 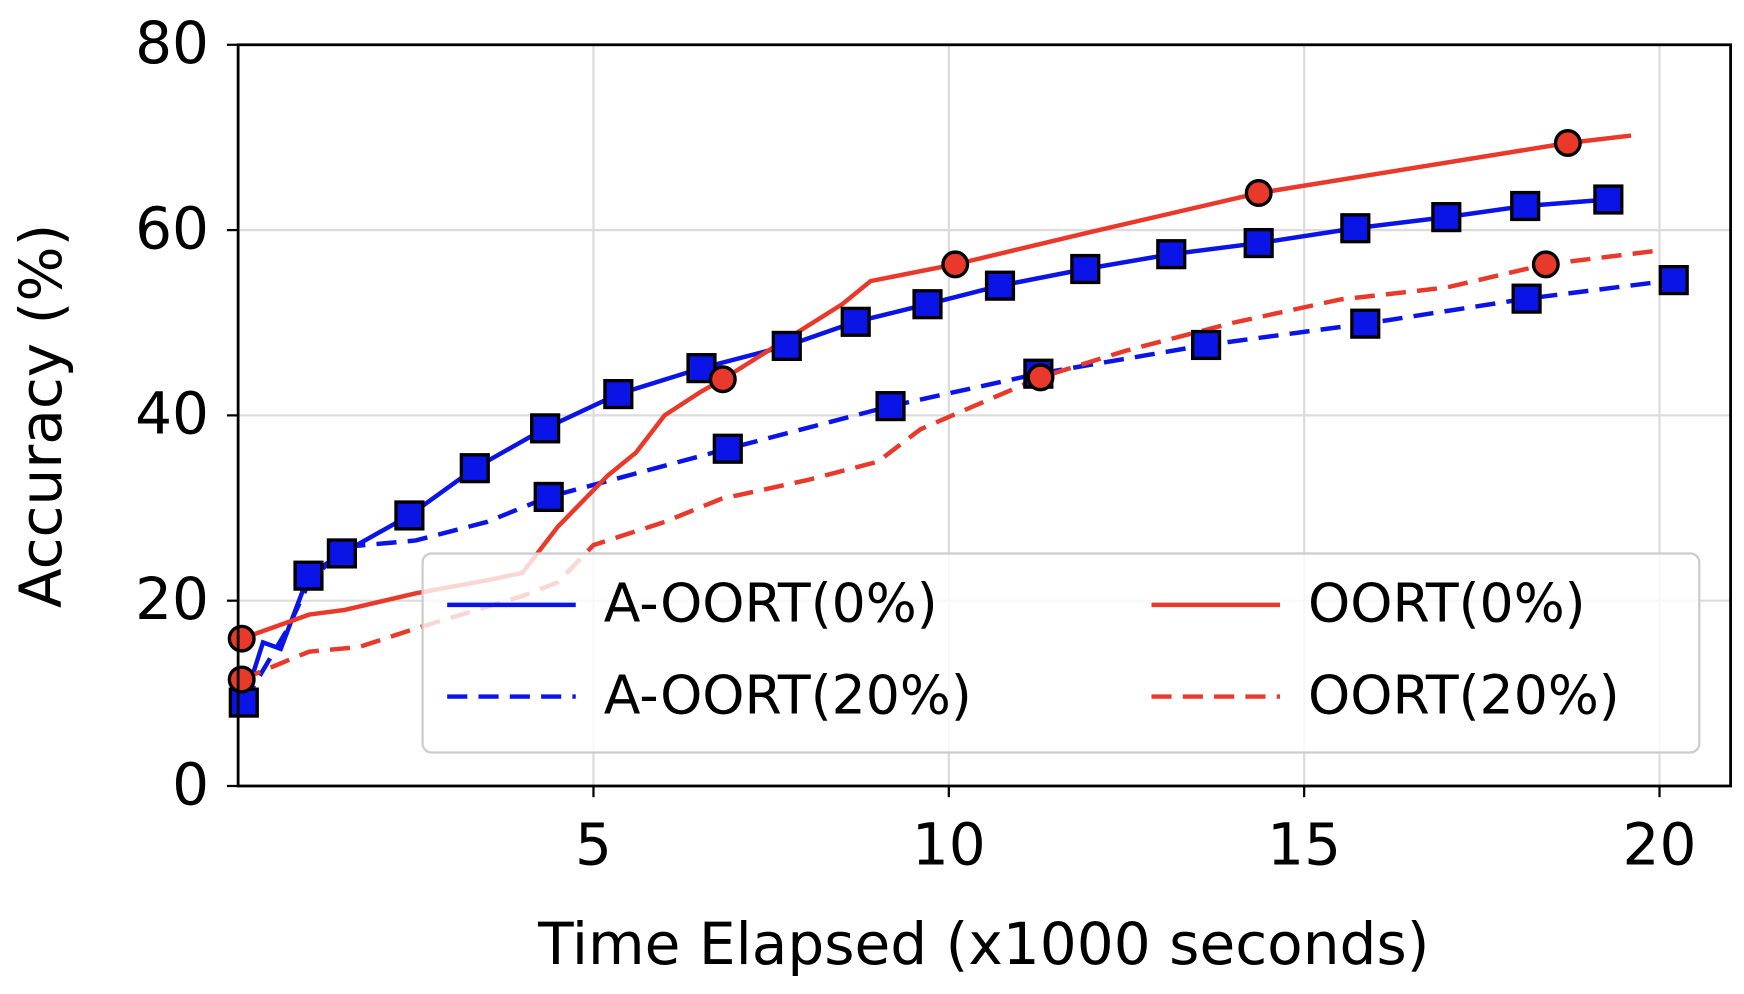 I want to click on legend-label: OORT(0%), so click(x=1447, y=603).